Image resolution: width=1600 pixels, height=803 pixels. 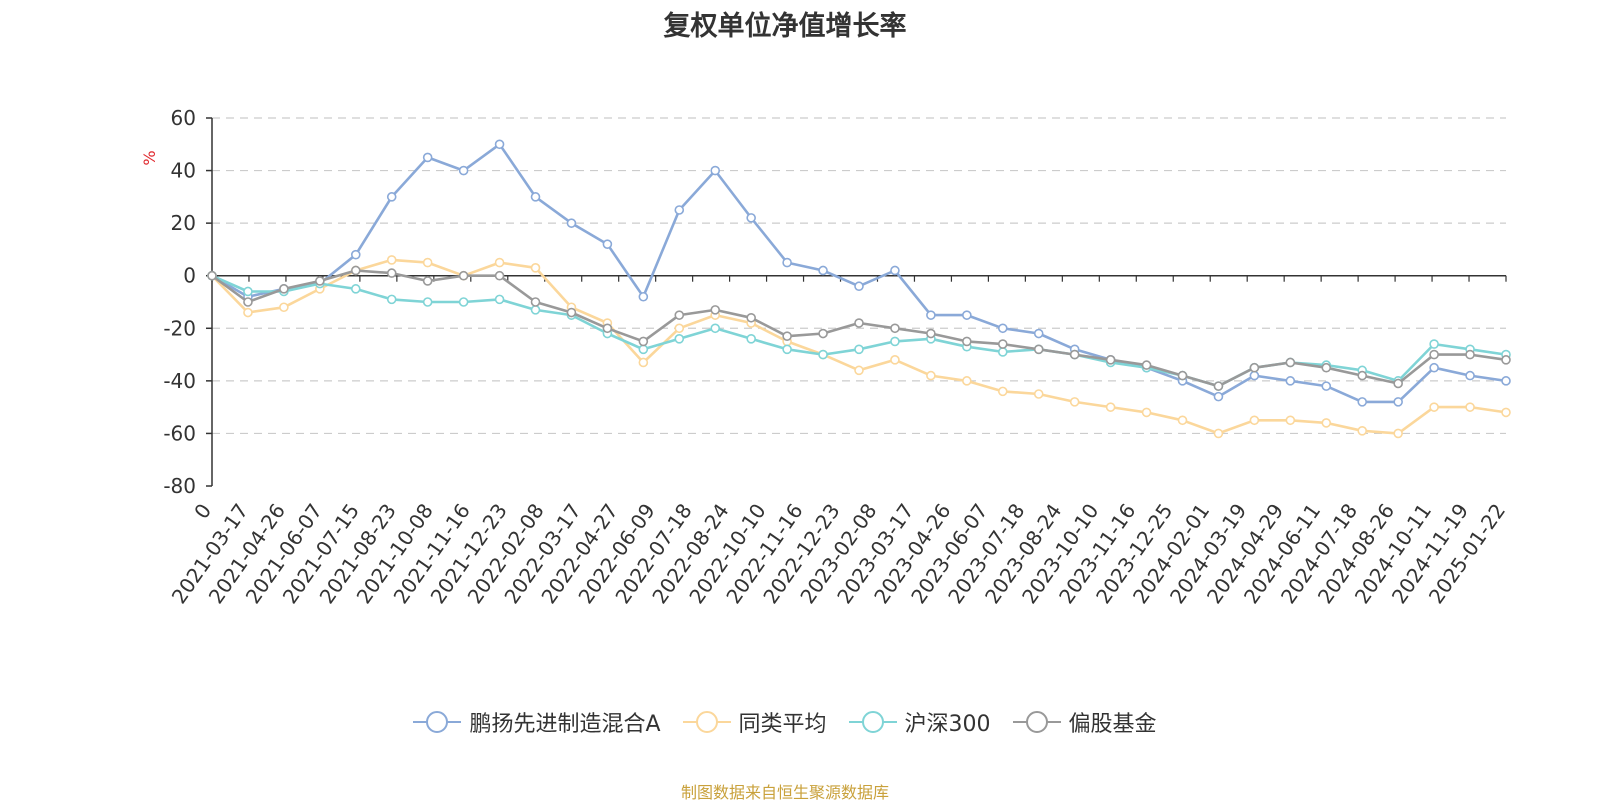 What do you see at coordinates (782, 724) in the screenshot?
I see `legend-label: 同类平均` at bounding box center [782, 724].